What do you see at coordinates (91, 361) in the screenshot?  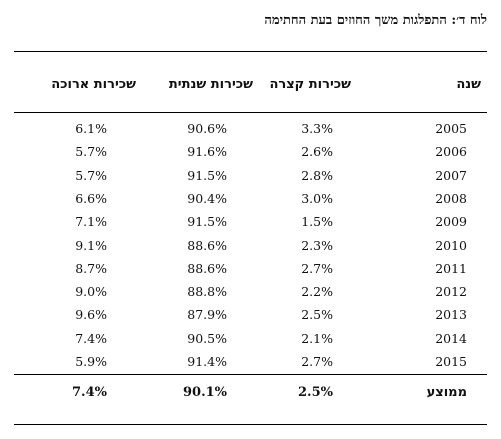 I see `cell-long-rent: 5.9%` at bounding box center [91, 361].